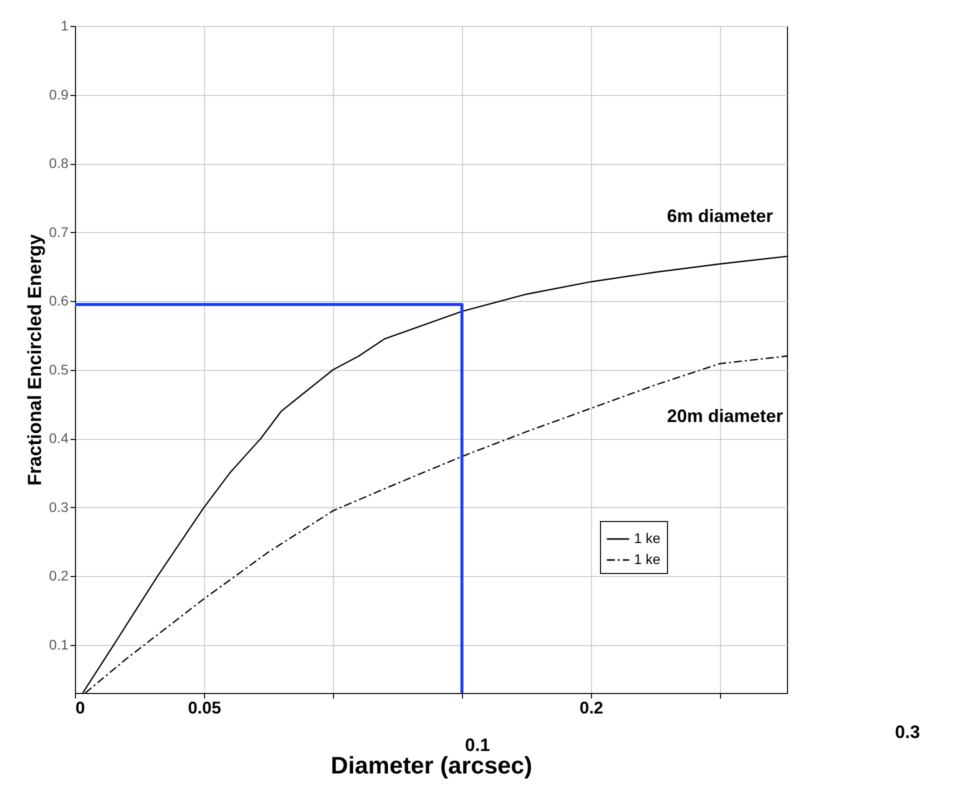 The height and width of the screenshot is (812, 964). What do you see at coordinates (720, 216) in the screenshot?
I see `annotation: 6m diameter` at bounding box center [720, 216].